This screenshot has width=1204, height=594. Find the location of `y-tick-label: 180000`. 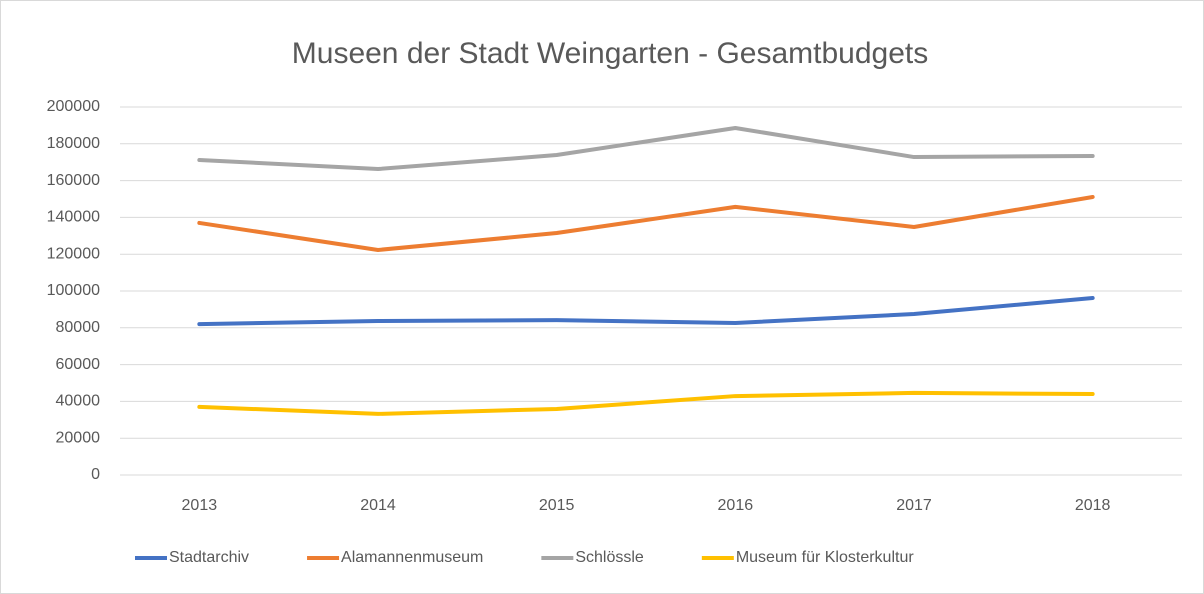

y-tick-label: 180000 is located at coordinates (73, 143).